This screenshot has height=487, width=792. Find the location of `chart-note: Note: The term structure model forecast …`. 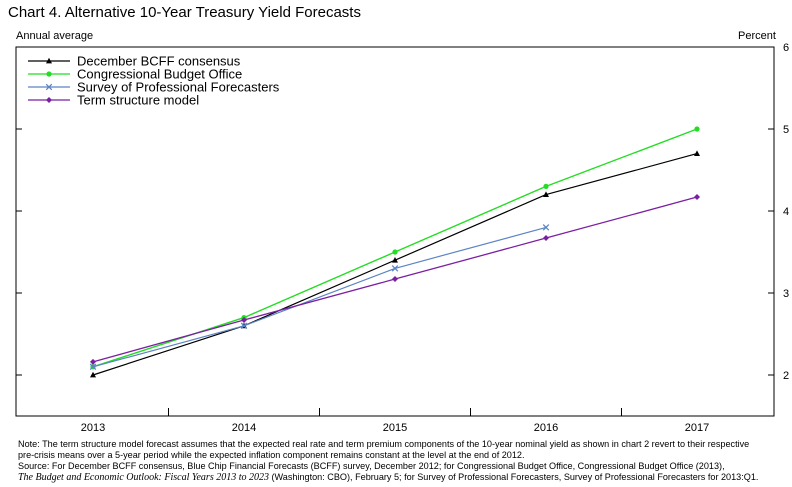

chart-note: Note: The term structure model forecast … is located at coordinates (403, 450).